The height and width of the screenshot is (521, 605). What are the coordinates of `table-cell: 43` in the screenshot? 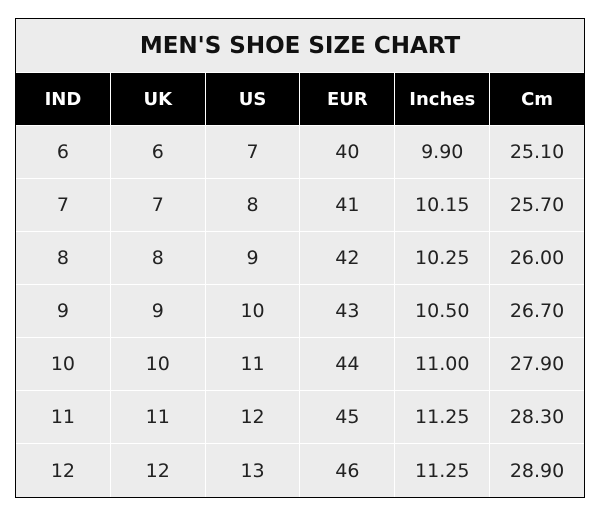 It's located at (348, 311).